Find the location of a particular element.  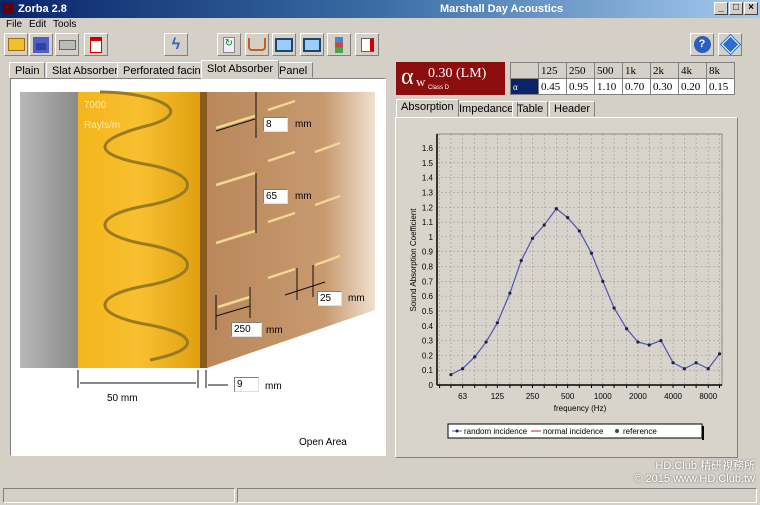

x-tick-label: 500 is located at coordinates (568, 396).